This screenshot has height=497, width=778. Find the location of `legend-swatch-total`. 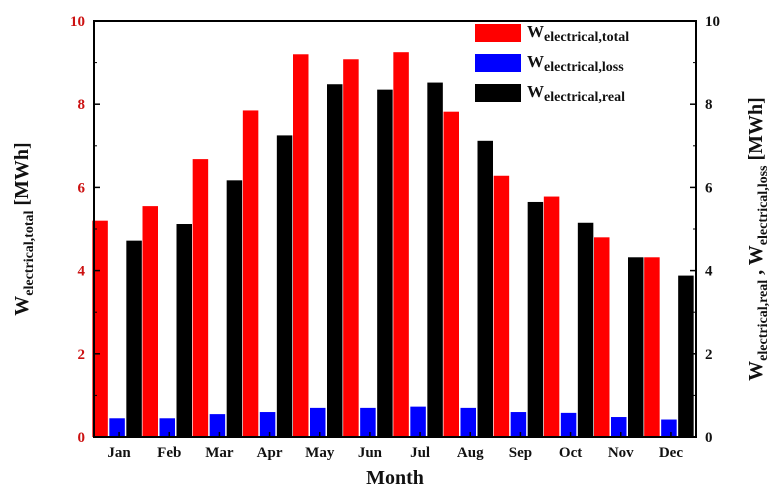

legend-swatch-total is located at coordinates (498, 33).